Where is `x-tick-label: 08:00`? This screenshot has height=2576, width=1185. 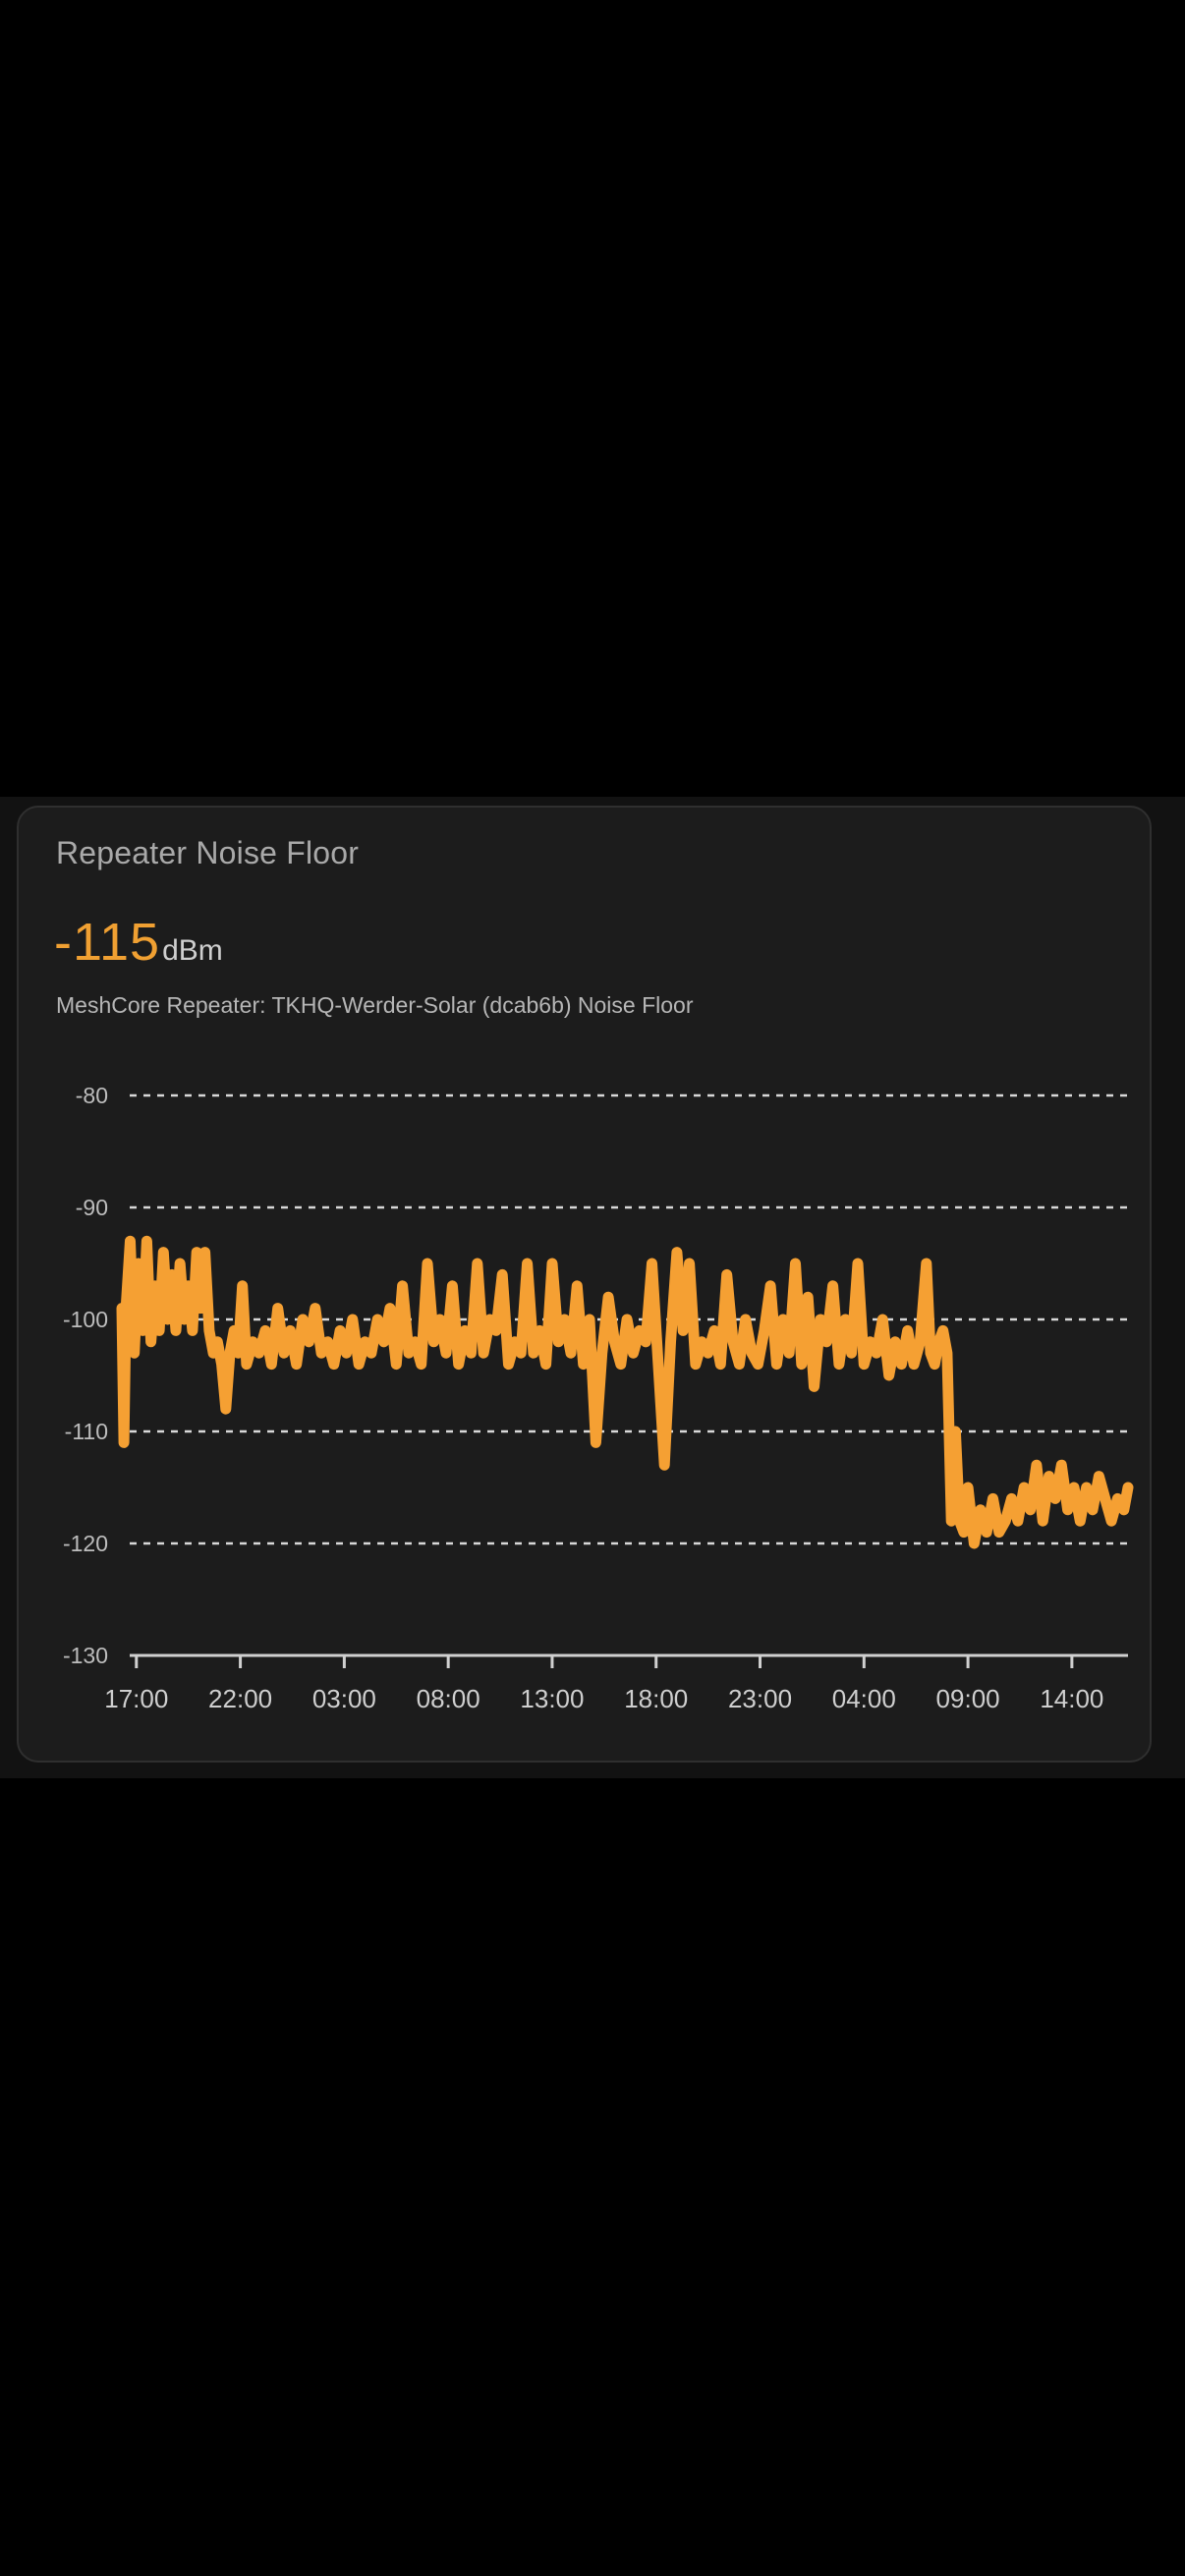 x-tick-label: 08:00 is located at coordinates (448, 1698).